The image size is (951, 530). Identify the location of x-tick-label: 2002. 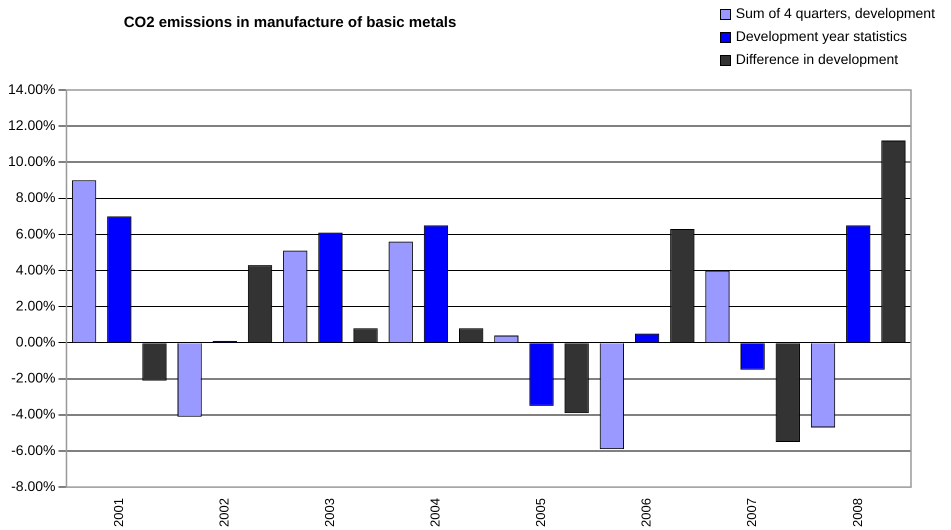
(224, 512).